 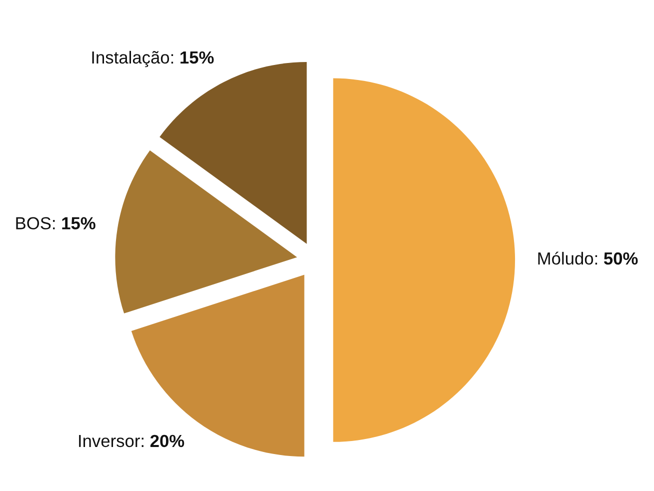 What do you see at coordinates (588, 258) in the screenshot?
I see `slice-label: Móludo: 50%` at bounding box center [588, 258].